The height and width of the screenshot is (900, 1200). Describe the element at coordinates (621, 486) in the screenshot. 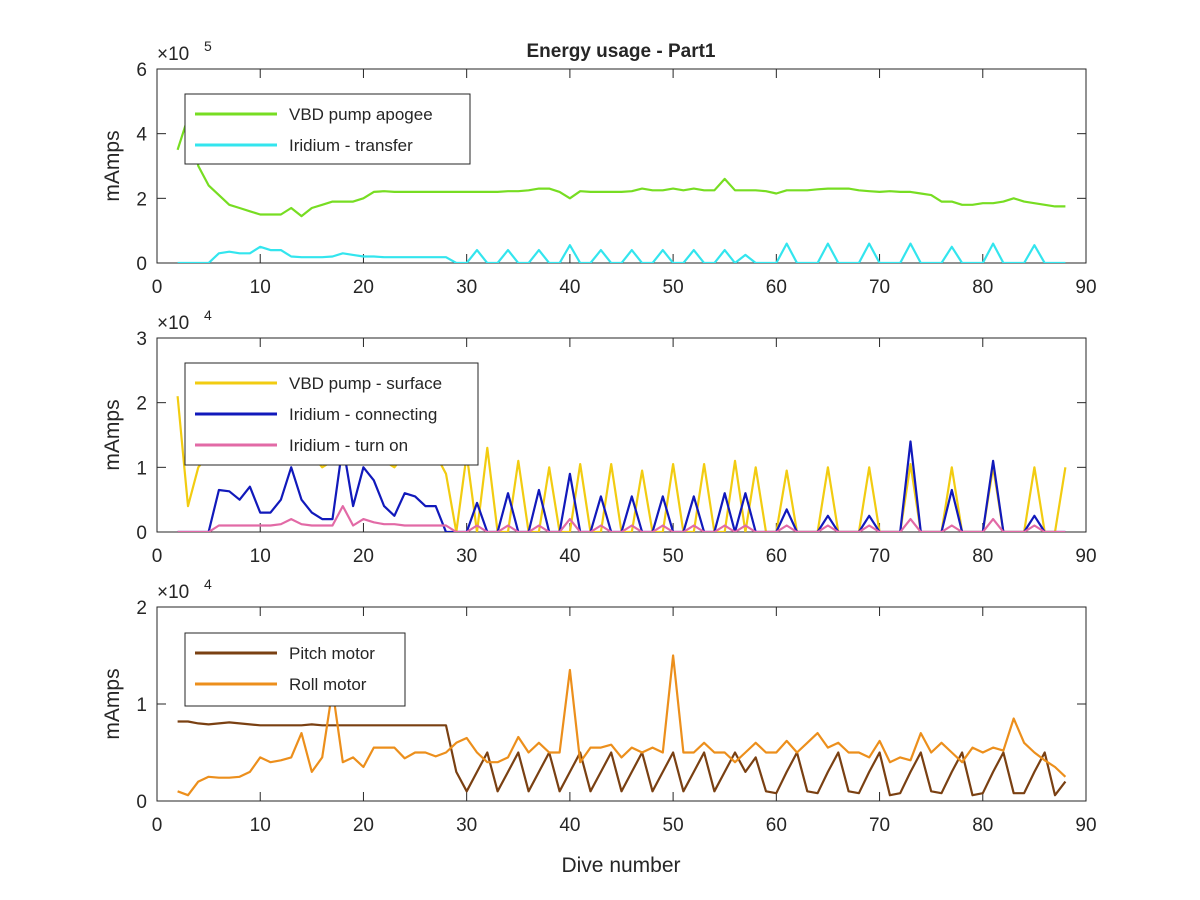

I see `series-line-iridium-connecting` at that location.